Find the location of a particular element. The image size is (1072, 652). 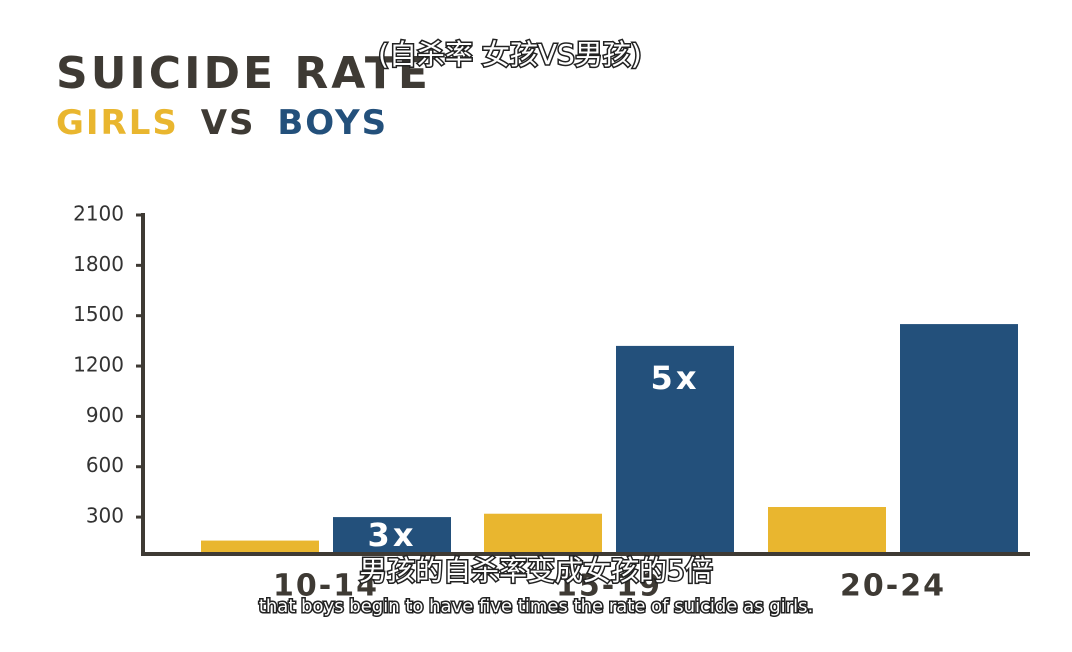

annotation: 5x is located at coordinates (675, 378).